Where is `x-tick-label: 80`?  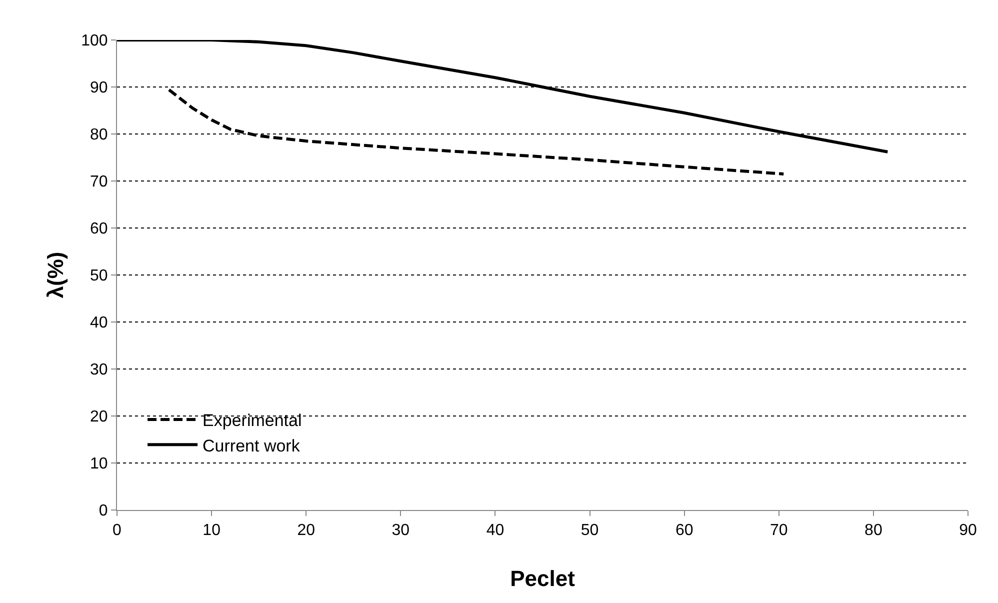
x-tick-label: 80 is located at coordinates (873, 531).